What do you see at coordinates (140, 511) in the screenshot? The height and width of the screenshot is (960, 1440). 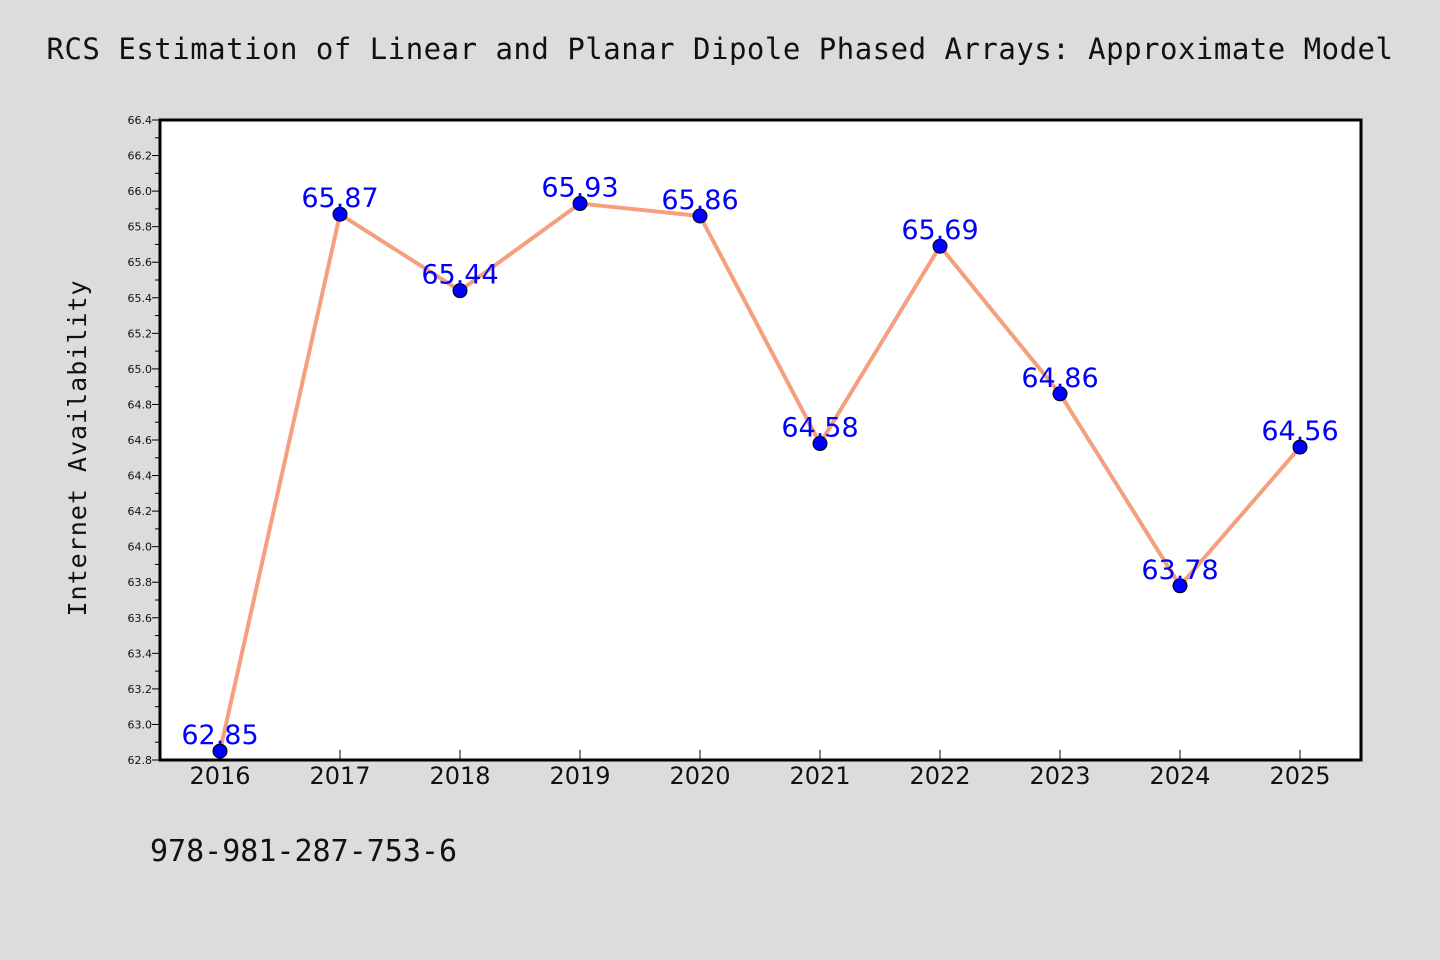 I see `y-tick-label: 64.2` at bounding box center [140, 511].